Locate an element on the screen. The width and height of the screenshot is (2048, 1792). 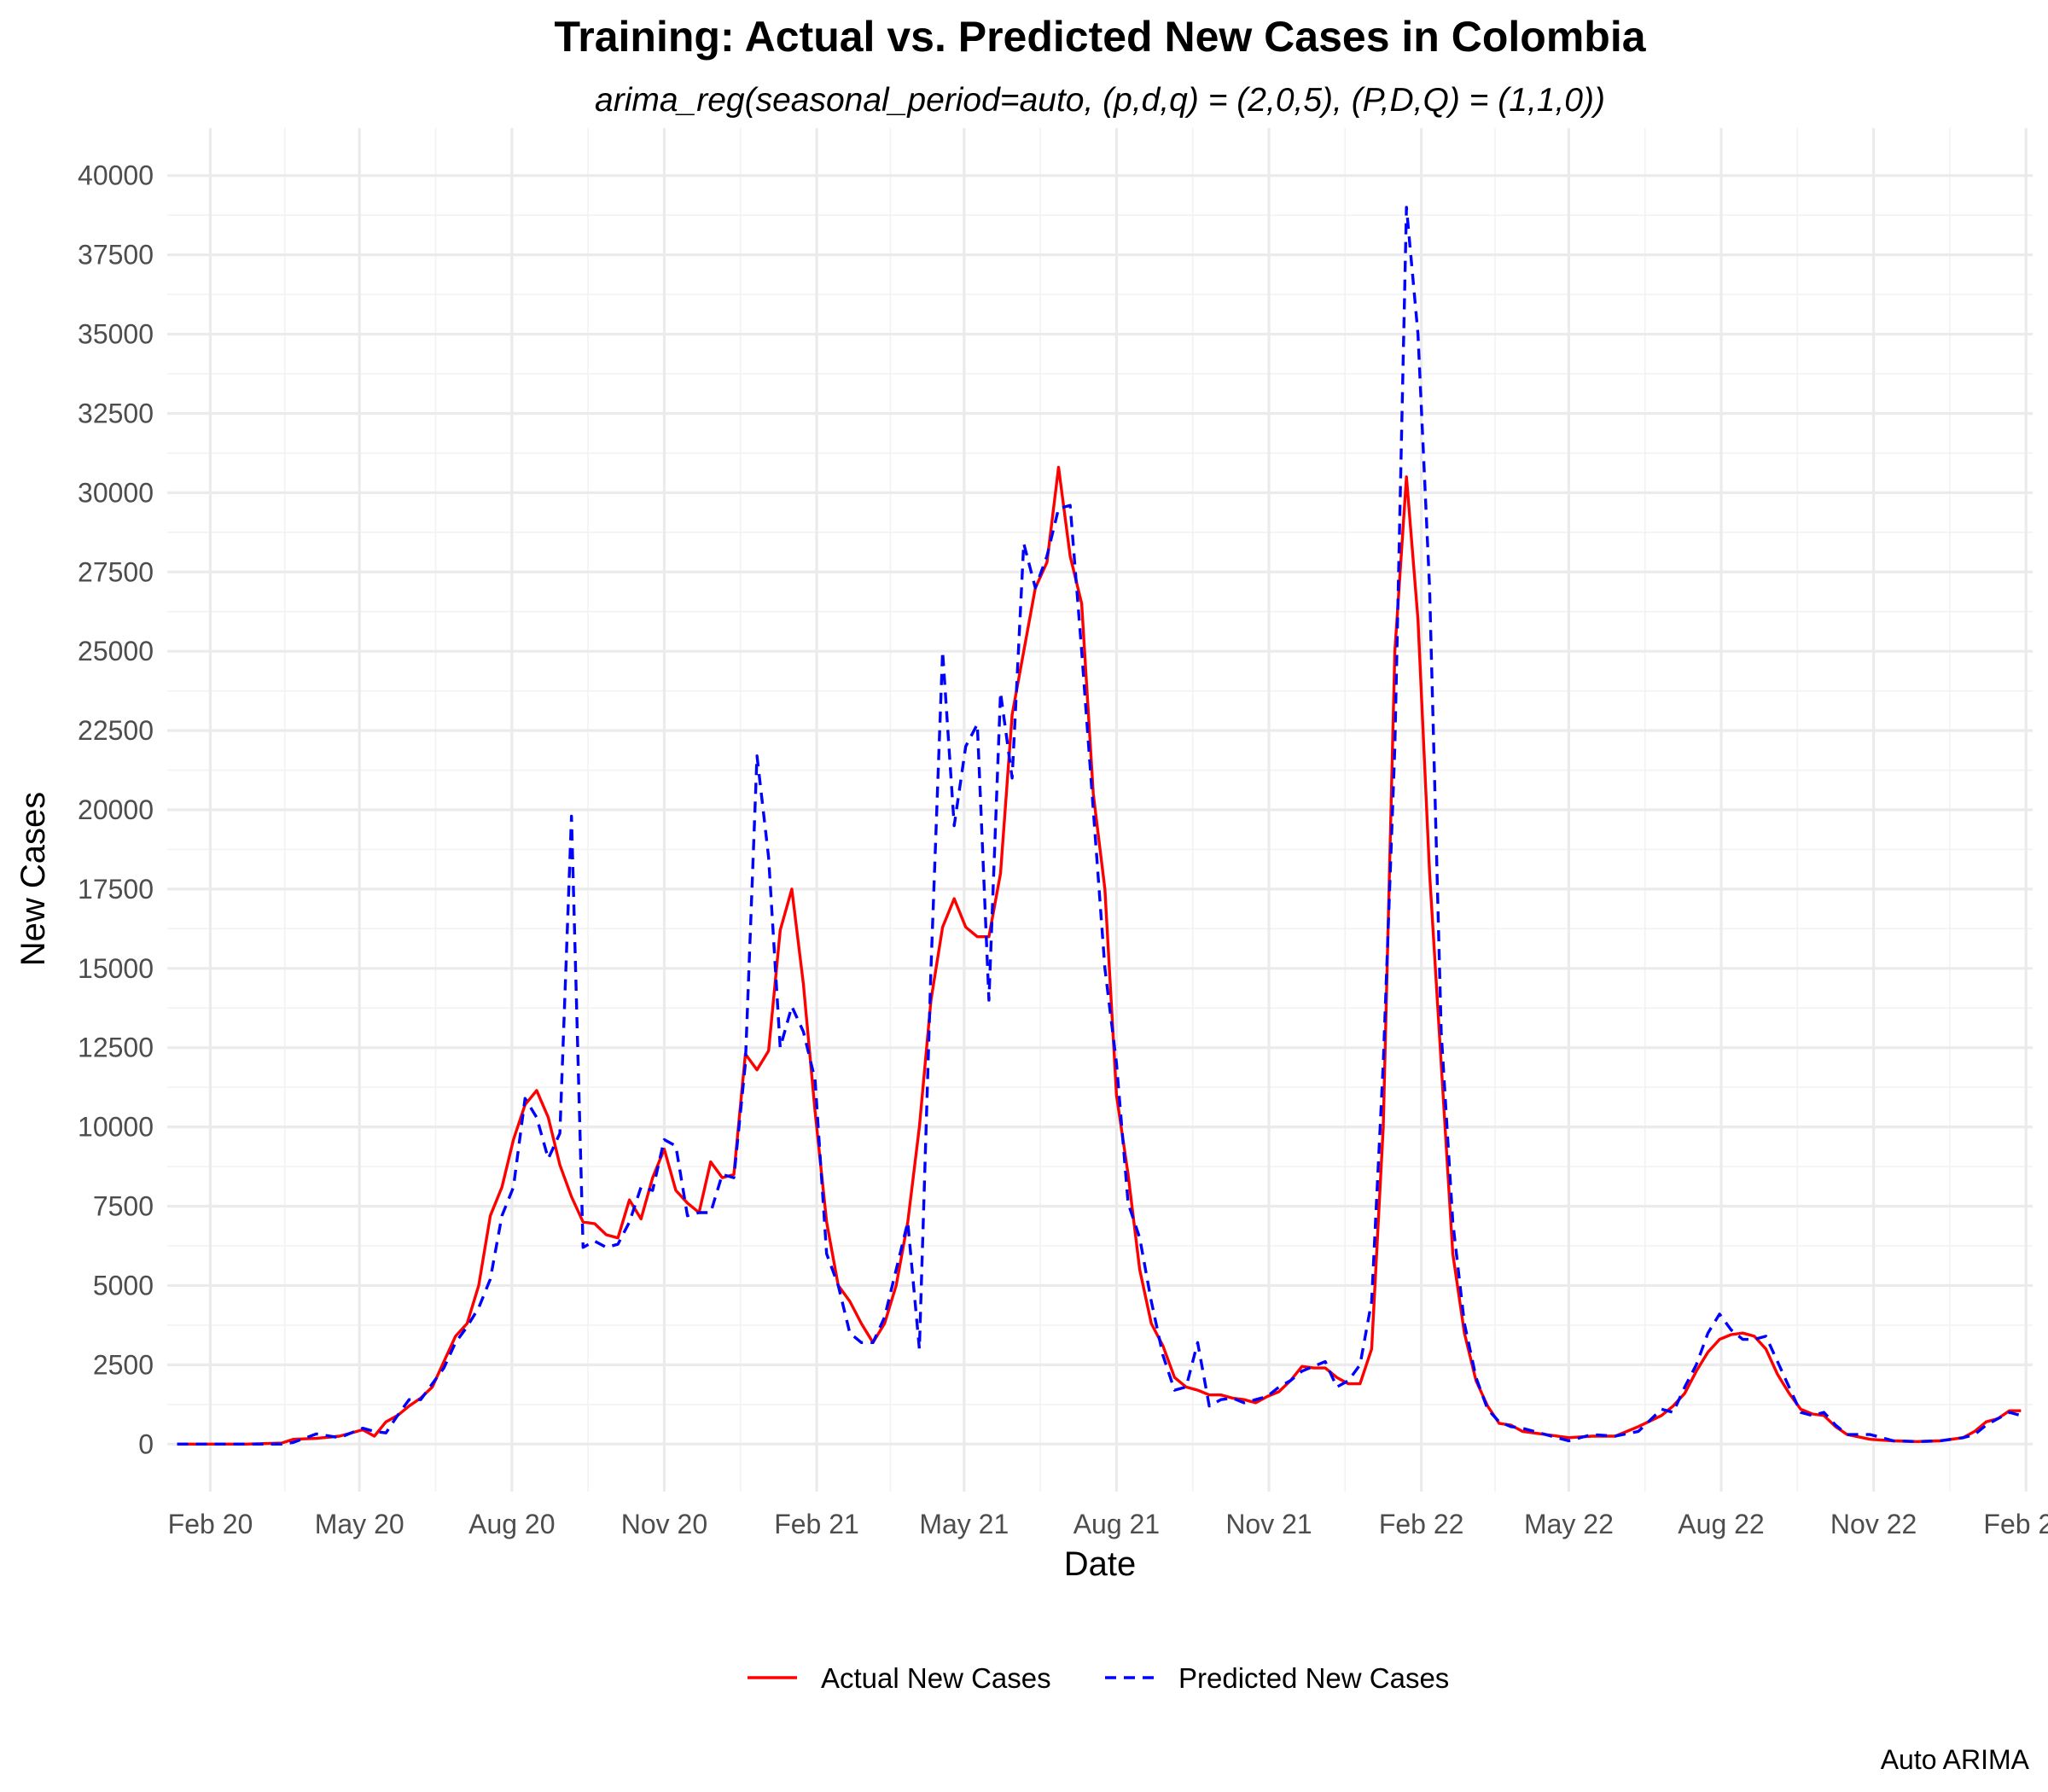
y-axis-title: New Cases is located at coordinates (33, 879).